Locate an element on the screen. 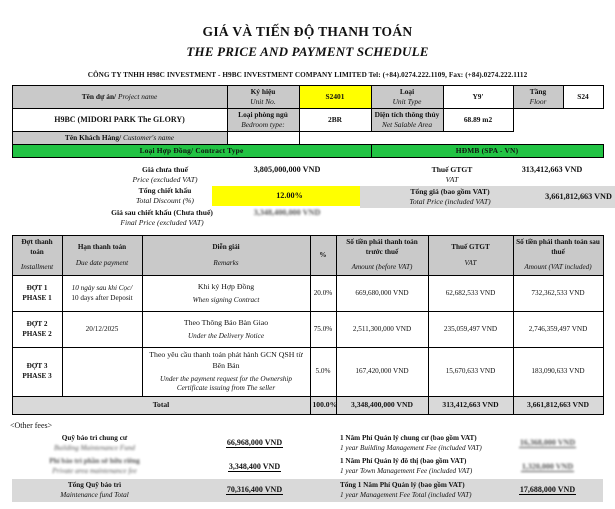 Image resolution: width=615 pixels, height=509 pixels. vat-cell: 235,059,497 VND is located at coordinates (470, 330).